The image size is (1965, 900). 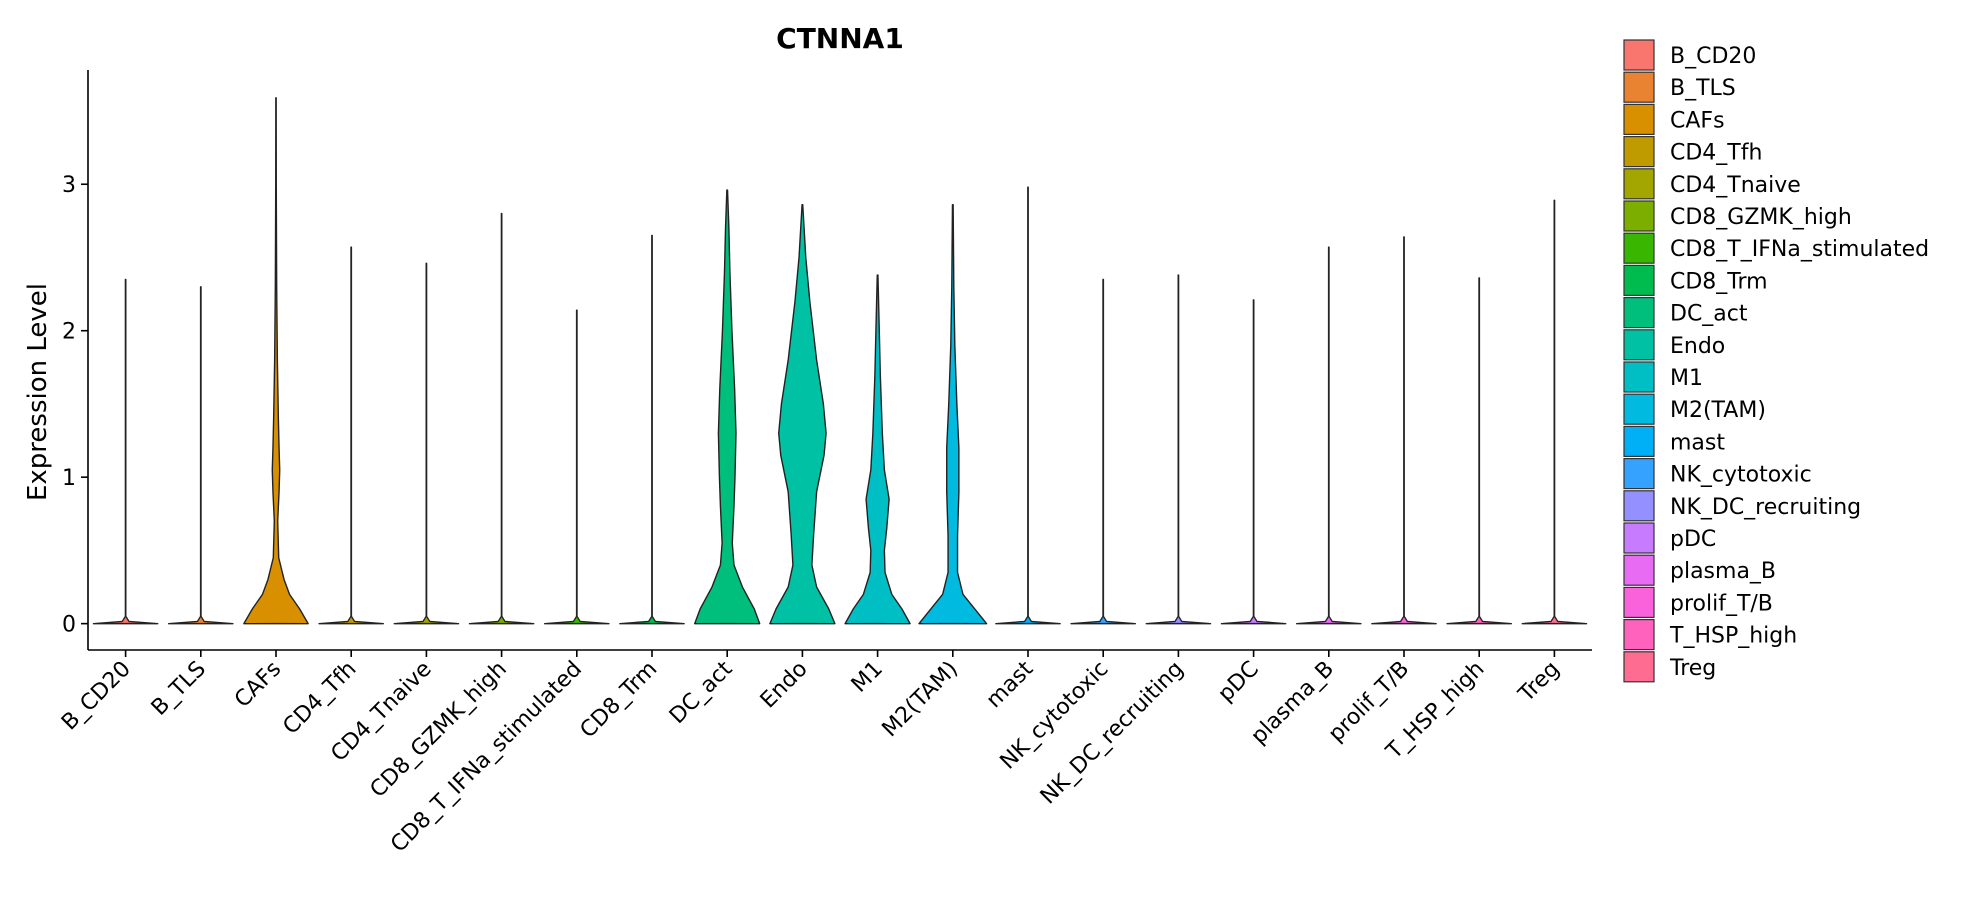 What do you see at coordinates (179, 689) in the screenshot?
I see `x-tick-label: B_TLS` at bounding box center [179, 689].